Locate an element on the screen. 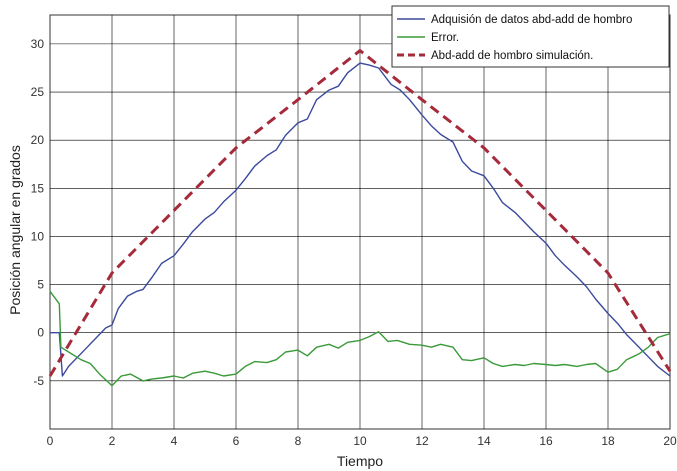  x-tick-label: 18 is located at coordinates (608, 441).